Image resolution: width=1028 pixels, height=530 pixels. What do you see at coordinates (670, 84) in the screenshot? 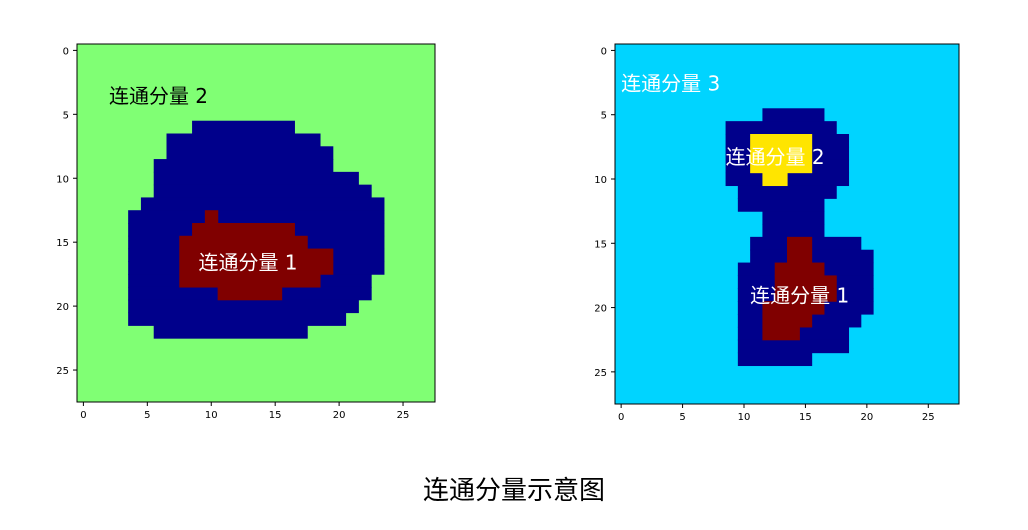
I see `component-annotation: 连通分量 3` at bounding box center [670, 84].